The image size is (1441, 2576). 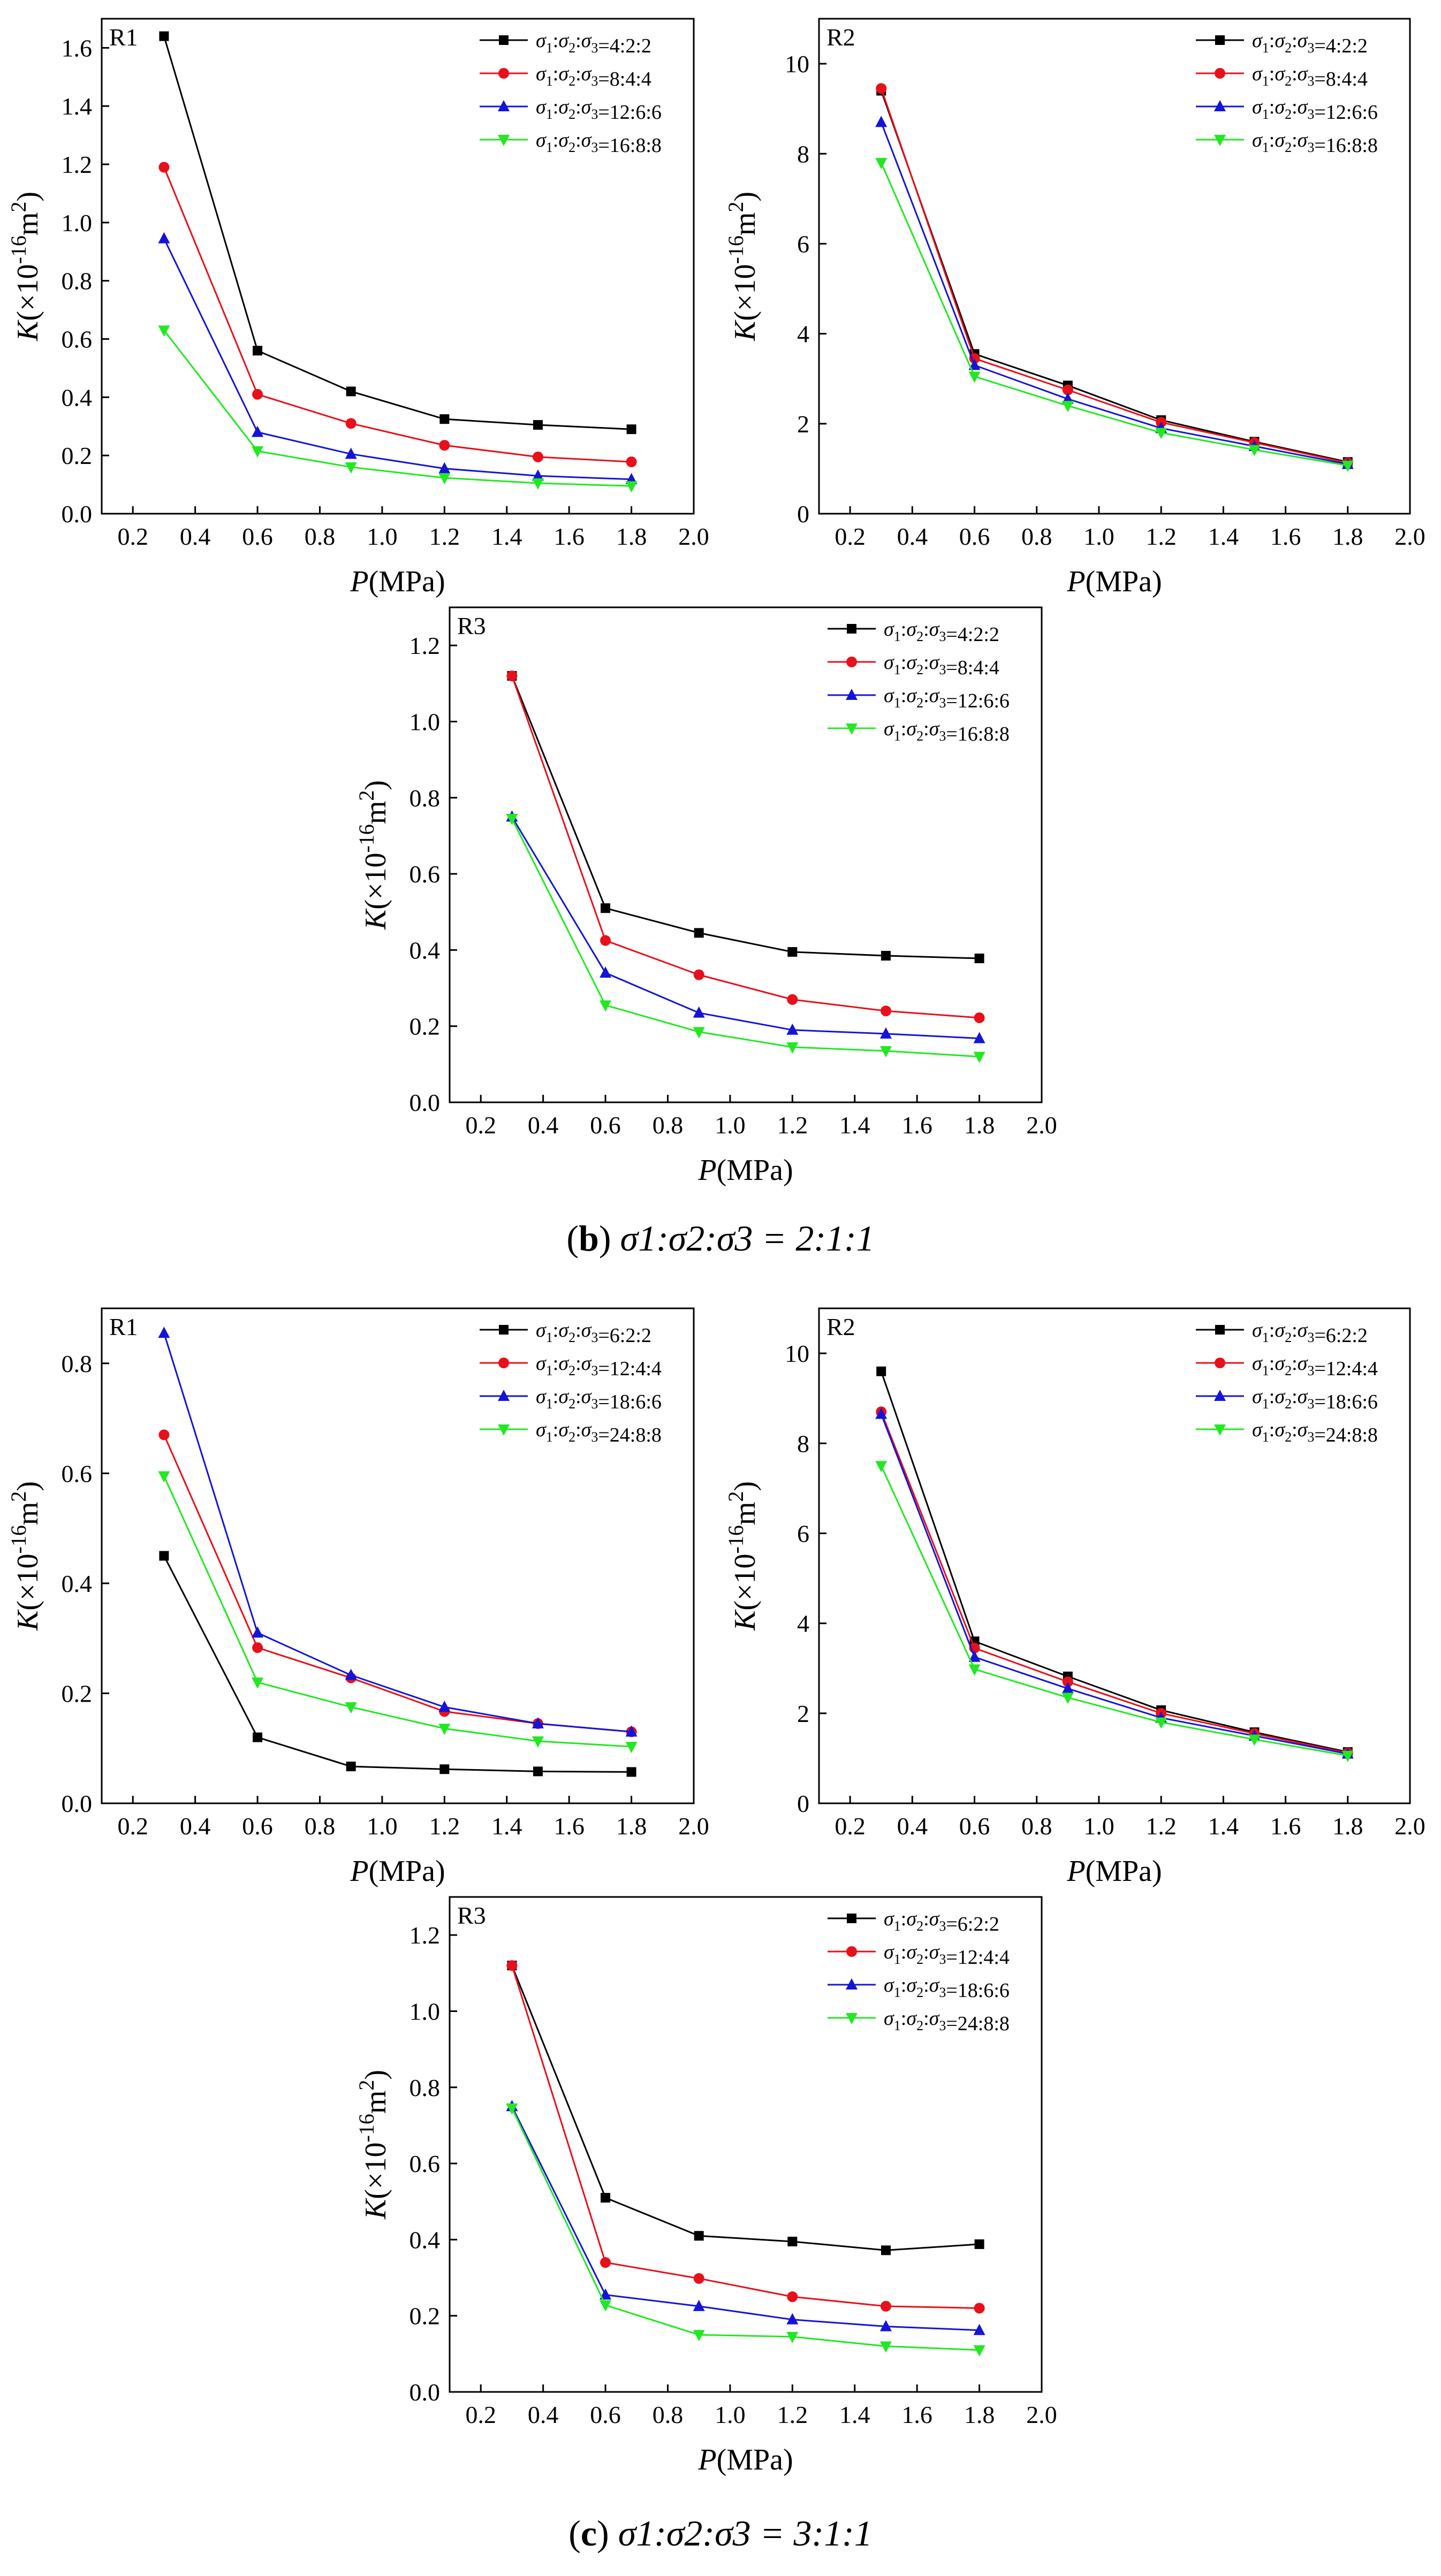 I want to click on y-tick-label: 6, so click(x=803, y=1533).